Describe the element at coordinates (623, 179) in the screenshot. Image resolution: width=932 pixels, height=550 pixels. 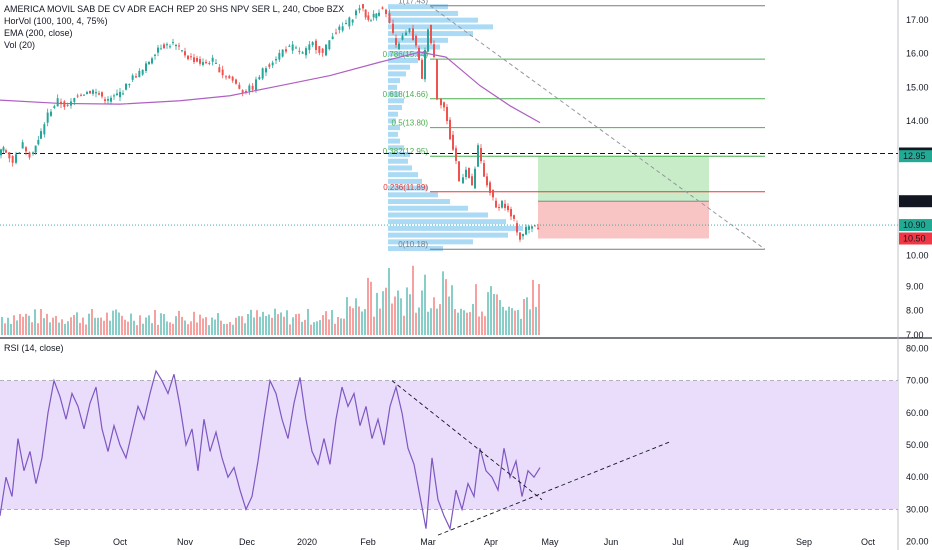
I see `profit-zone` at that location.